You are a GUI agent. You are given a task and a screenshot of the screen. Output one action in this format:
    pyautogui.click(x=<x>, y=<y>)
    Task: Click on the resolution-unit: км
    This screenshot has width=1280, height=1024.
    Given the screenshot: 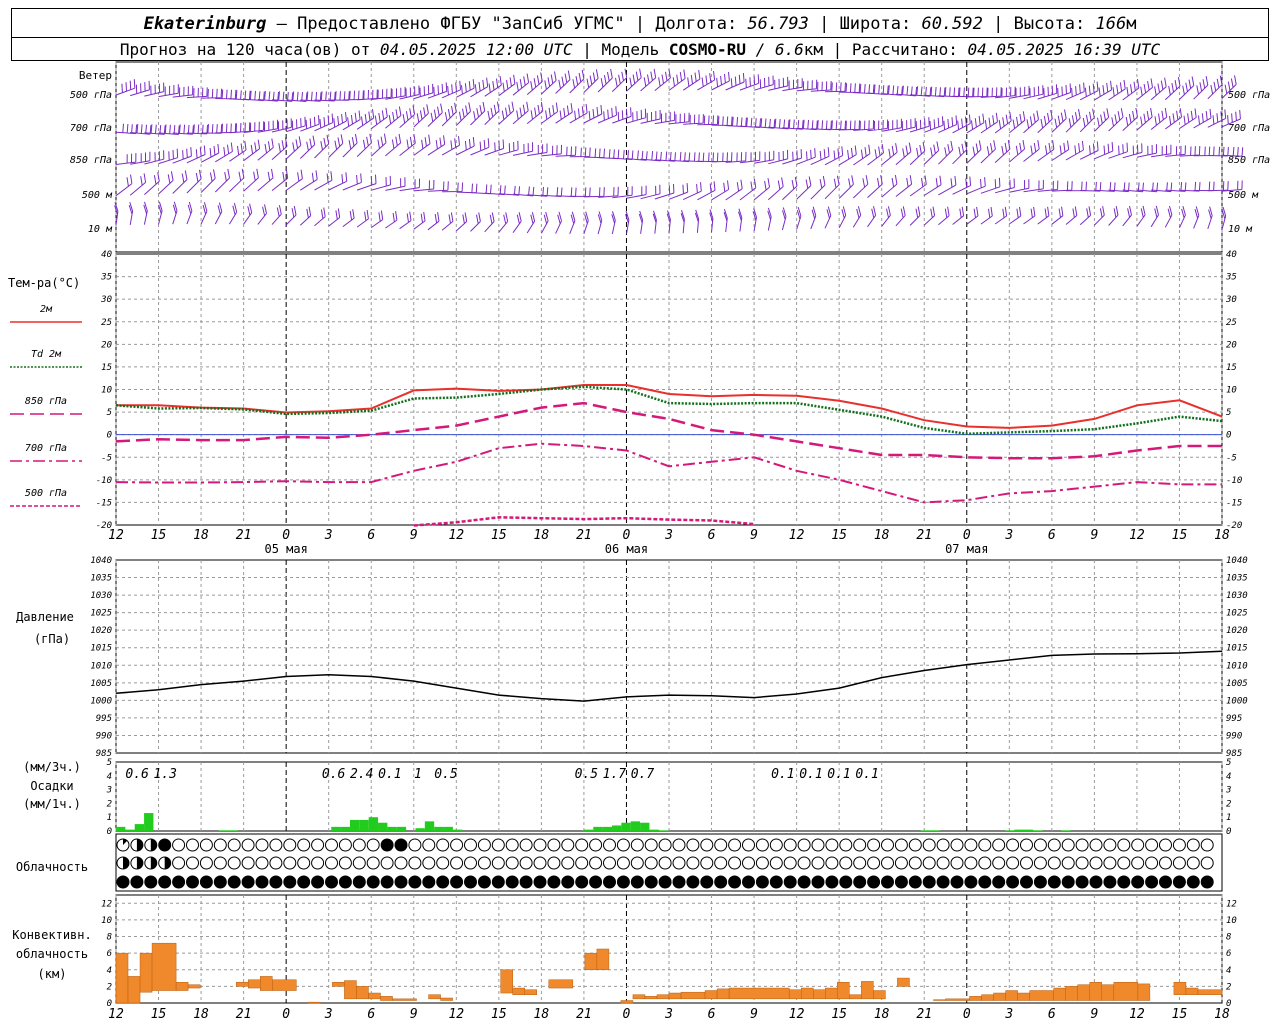 What is the action you would take?
    pyautogui.click(x=813, y=49)
    